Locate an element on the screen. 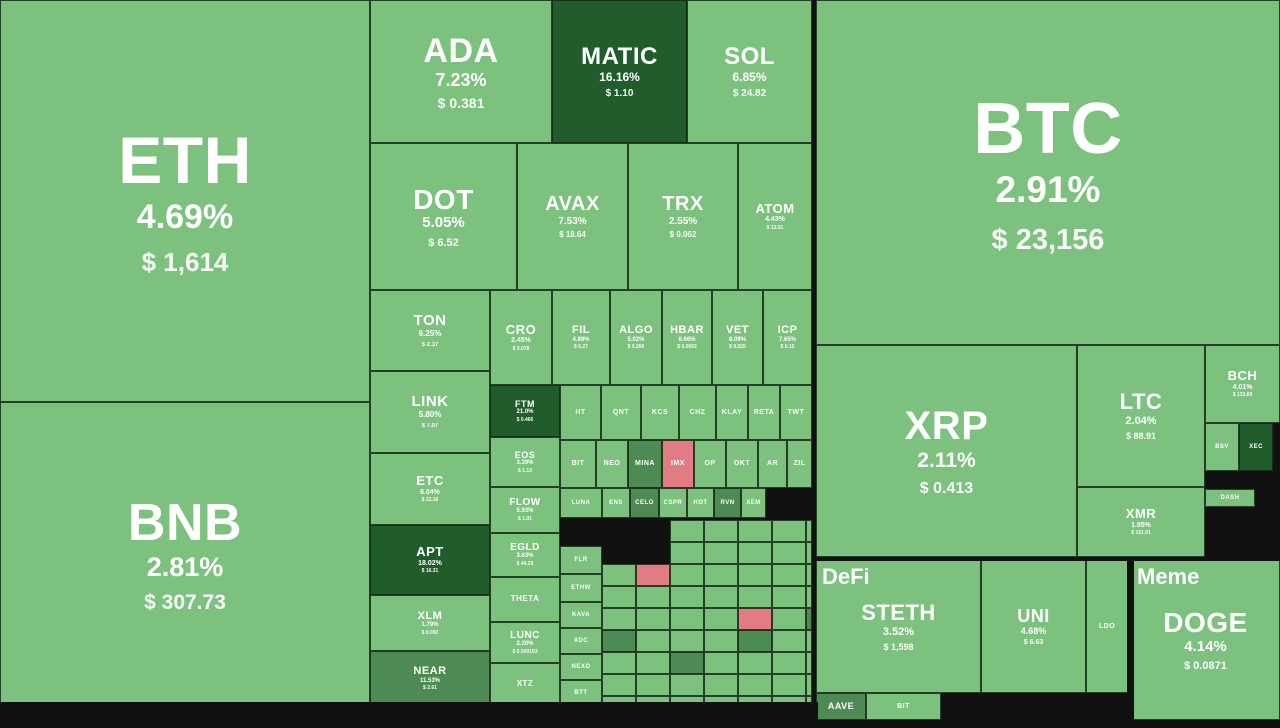 The height and width of the screenshot is (728, 1280). tile-steth: STETH 3.52% $ 1,598 is located at coordinates (898, 626).